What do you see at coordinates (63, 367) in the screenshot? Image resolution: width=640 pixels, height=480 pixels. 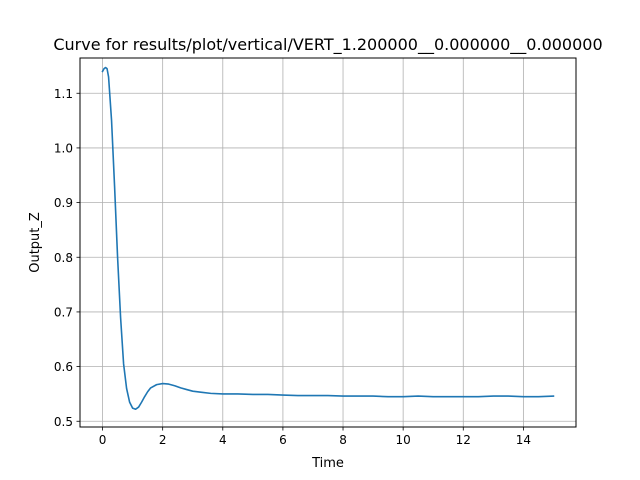 I see `y-tick-label: 0.6` at bounding box center [63, 367].